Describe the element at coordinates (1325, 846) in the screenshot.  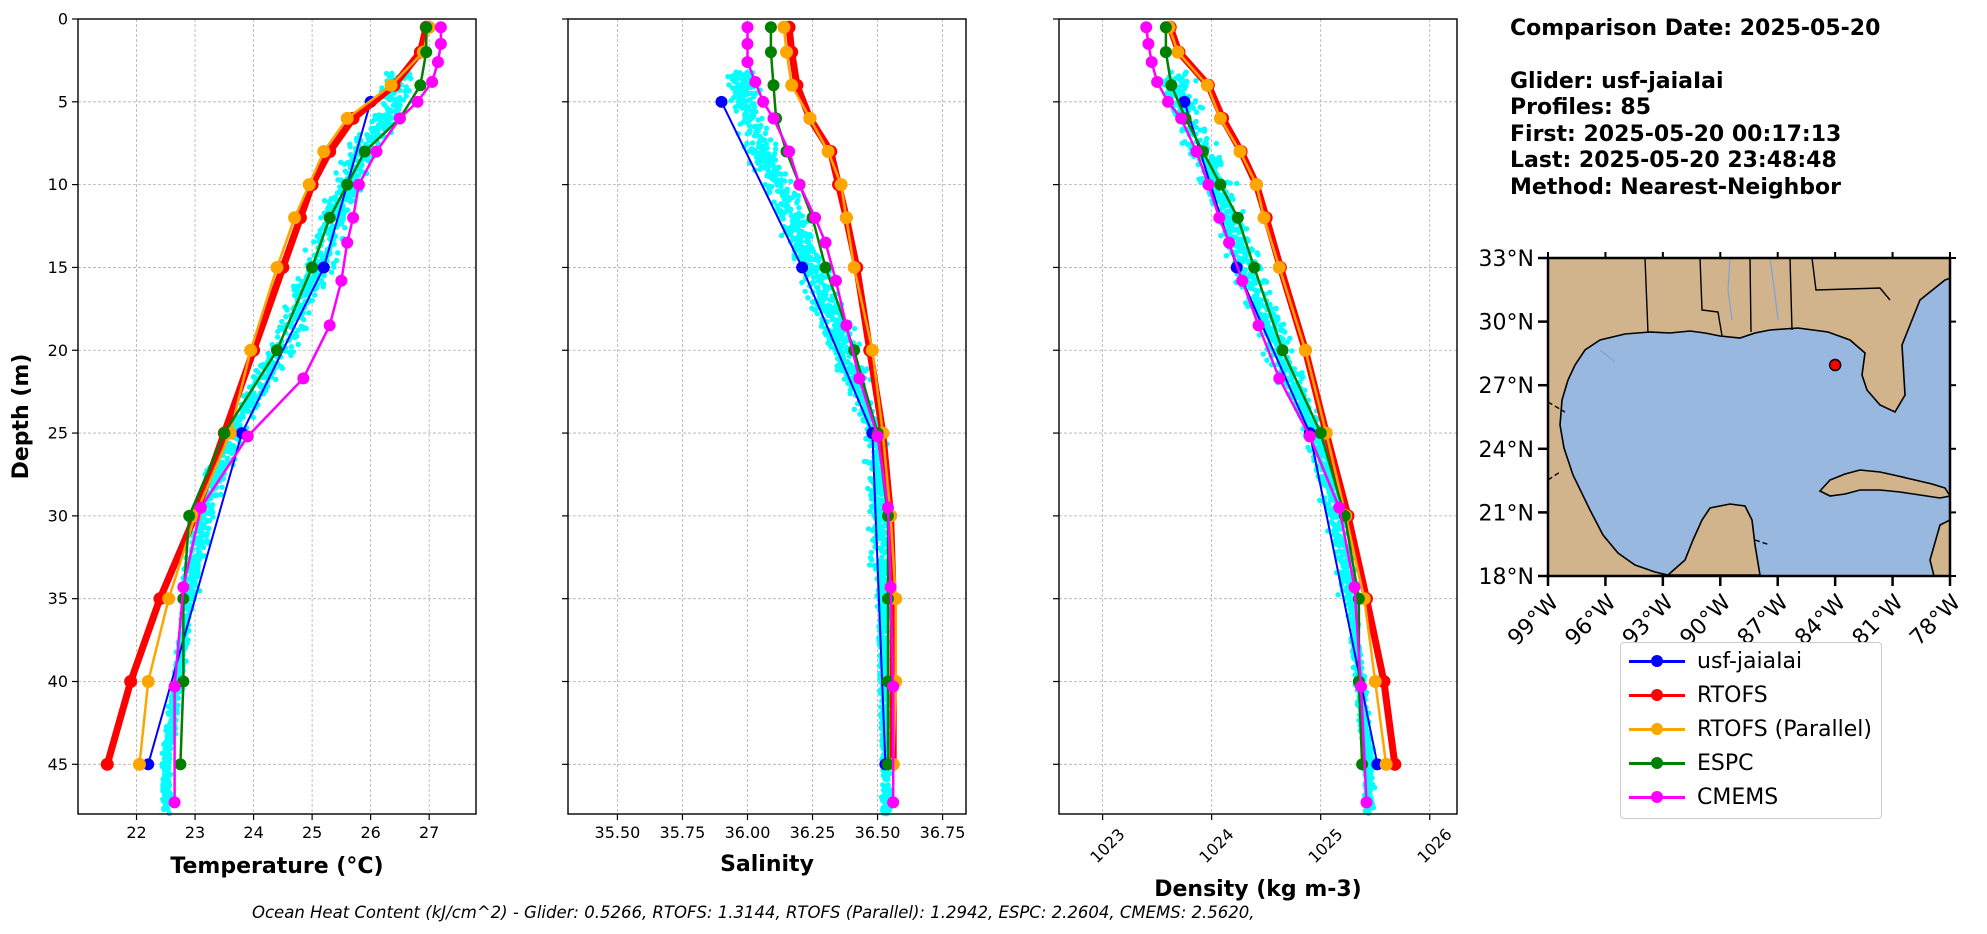
I see `x-tick-label: 1025` at that location.